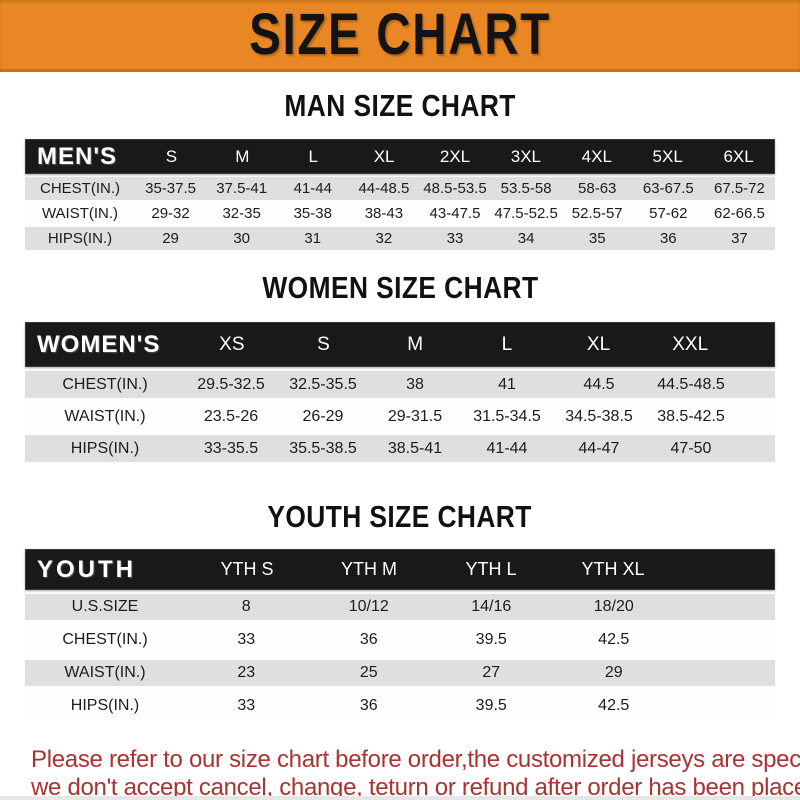  Describe the element at coordinates (597, 214) in the screenshot. I see `size-value-cell: 52.5-57` at that location.